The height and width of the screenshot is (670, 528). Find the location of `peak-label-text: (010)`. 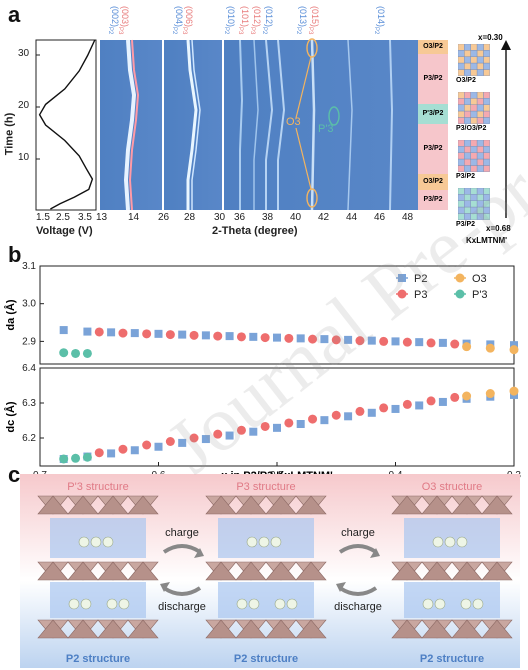

peak-label-text: (010) is located at coordinates (231, 17).